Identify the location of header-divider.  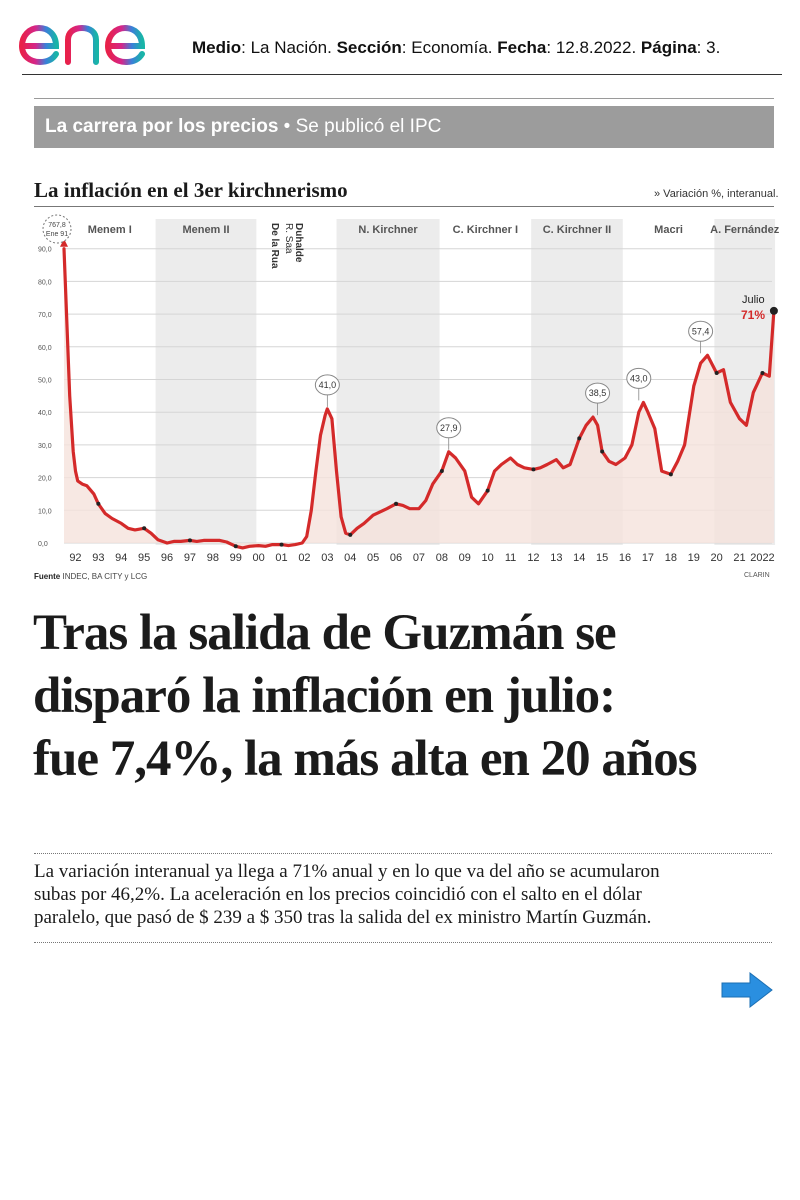
(402, 74).